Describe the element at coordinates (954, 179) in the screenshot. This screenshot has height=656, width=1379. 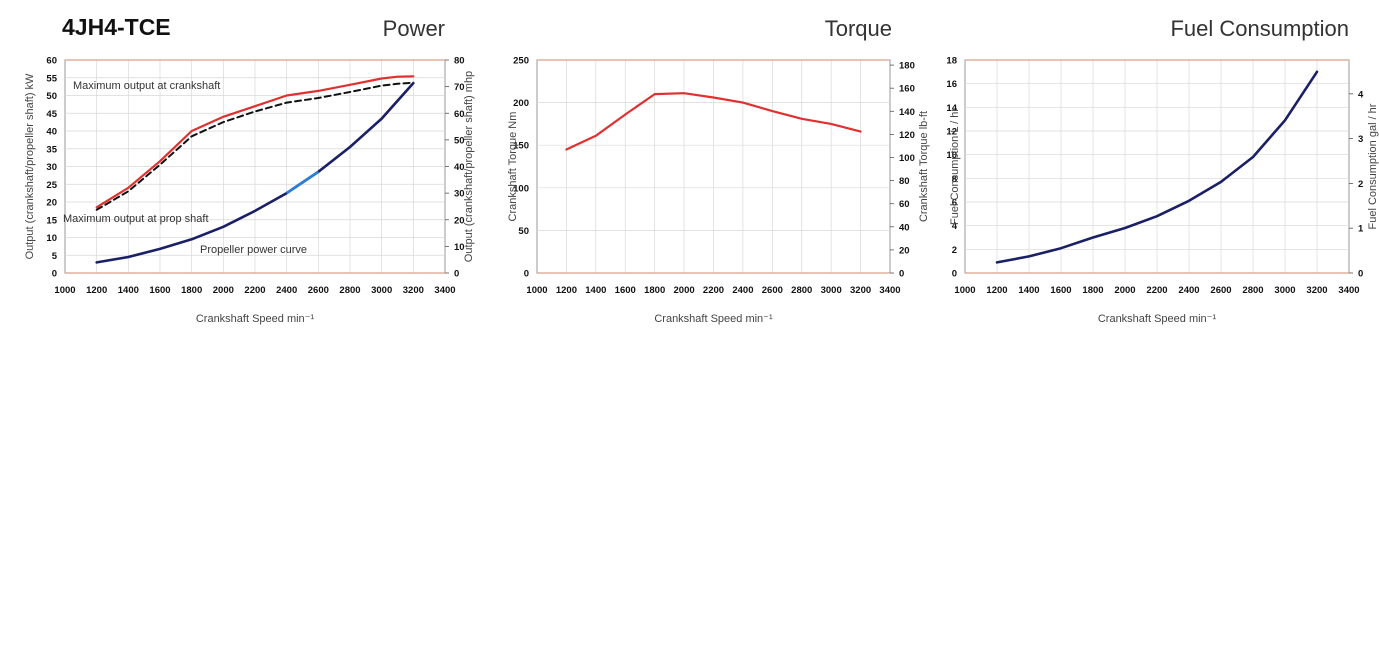
I see `y-tick-label: 8` at that location.